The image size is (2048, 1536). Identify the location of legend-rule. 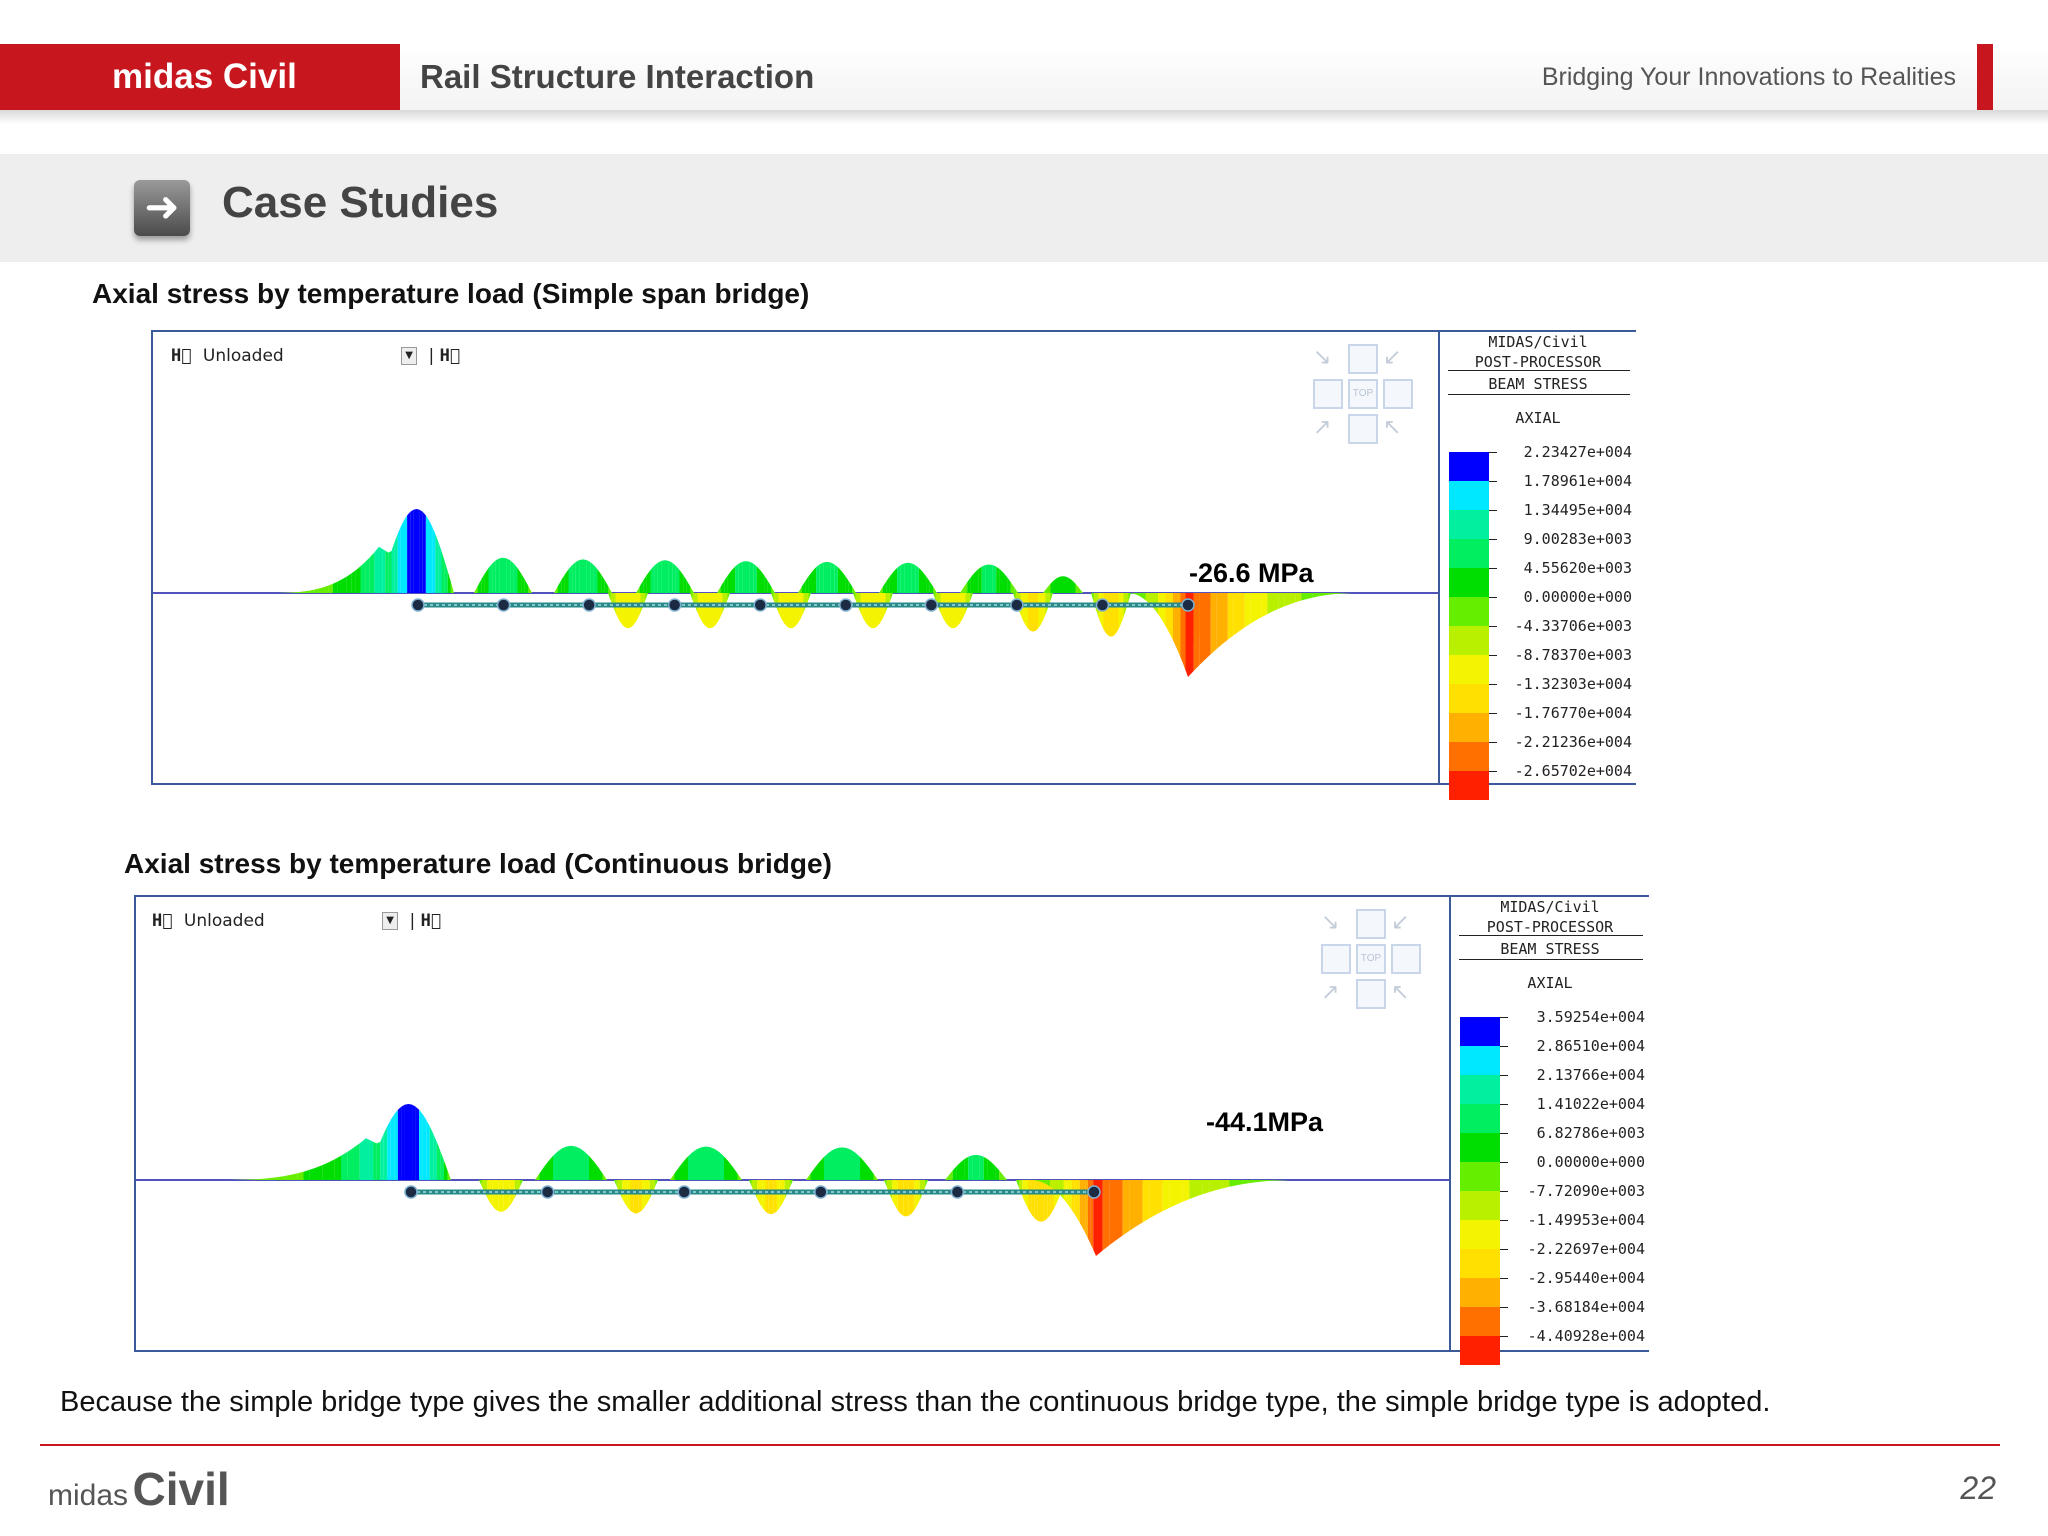
(1539, 394).